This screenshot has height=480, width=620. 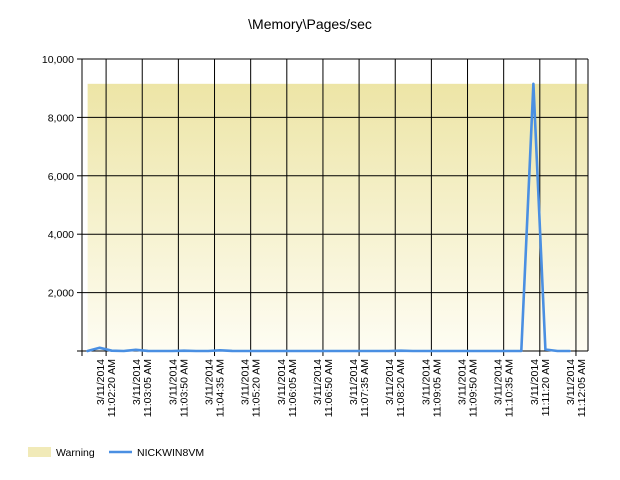 I want to click on x-tick-label-time: 11:11:20 AM, so click(x=546, y=387).